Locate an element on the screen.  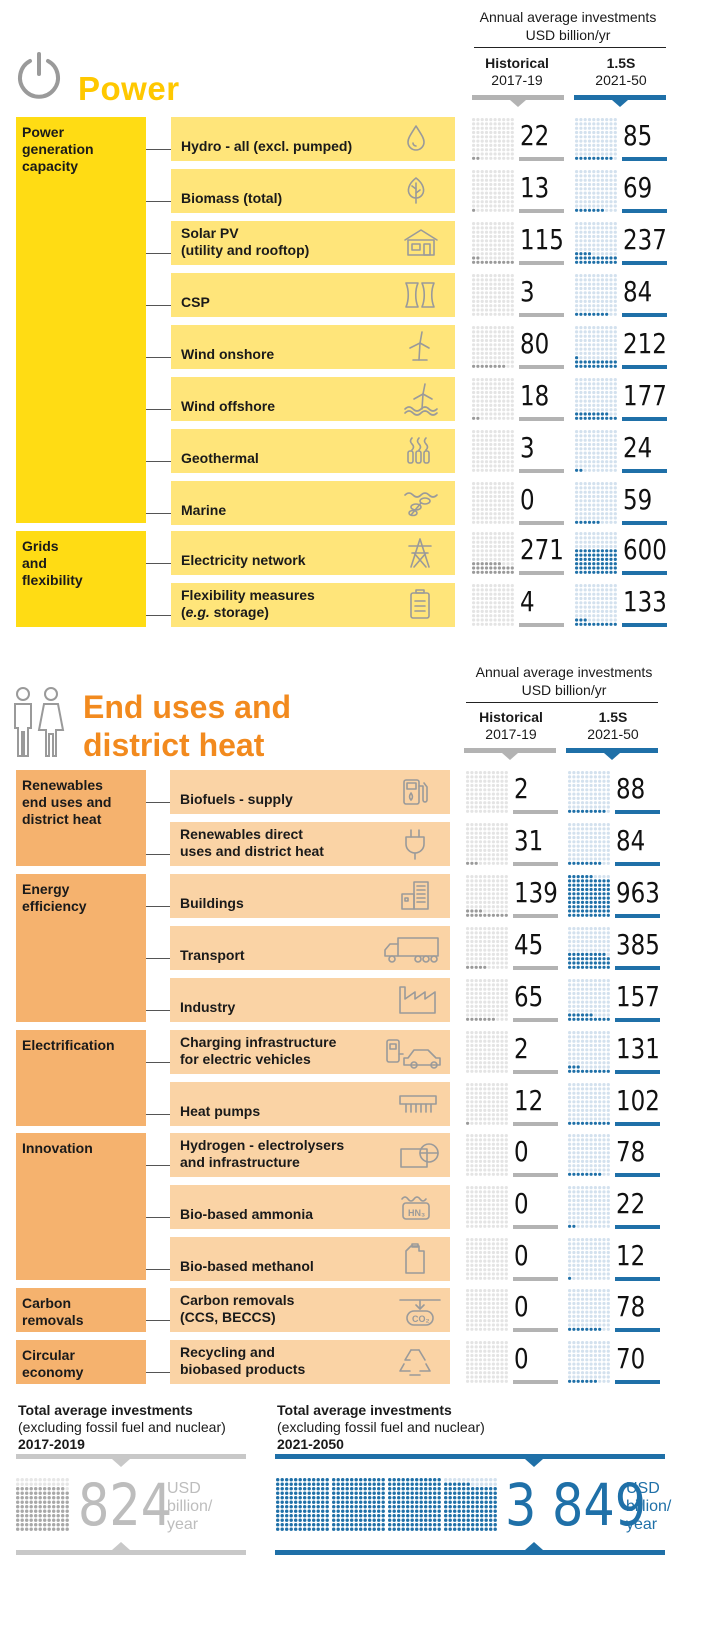
water-drop-icon is located at coordinates (416, 138).